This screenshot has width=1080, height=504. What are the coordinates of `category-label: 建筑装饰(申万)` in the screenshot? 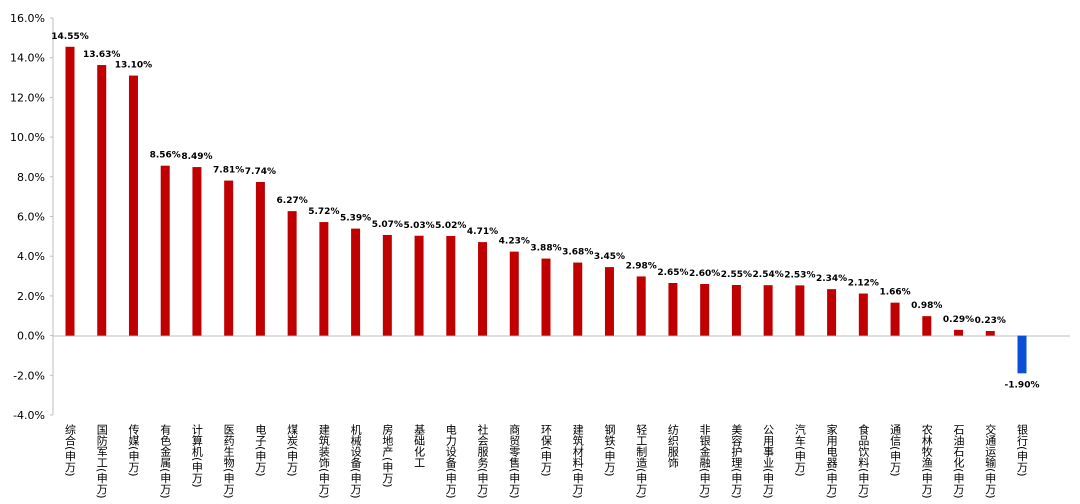 It's located at (323, 461).